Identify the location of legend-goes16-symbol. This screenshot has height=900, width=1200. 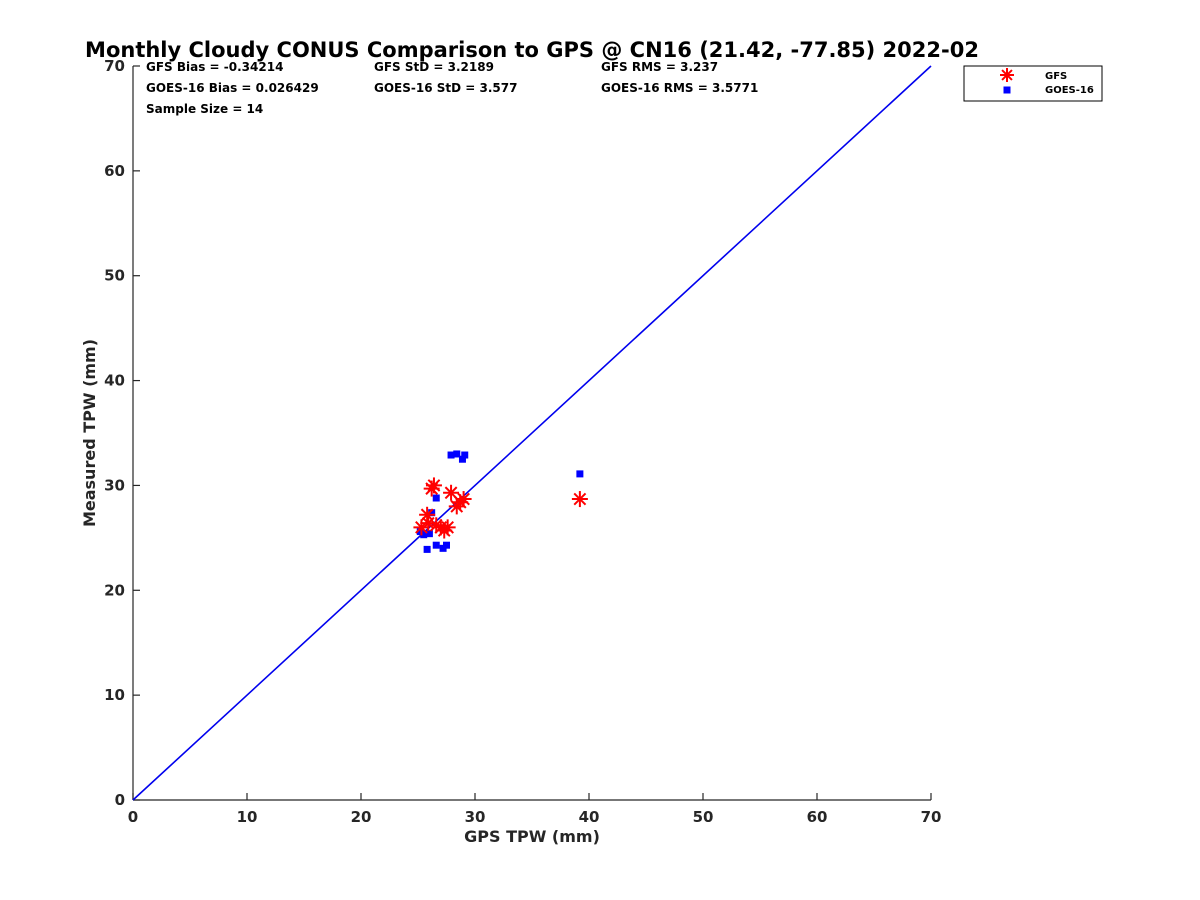
(1007, 90).